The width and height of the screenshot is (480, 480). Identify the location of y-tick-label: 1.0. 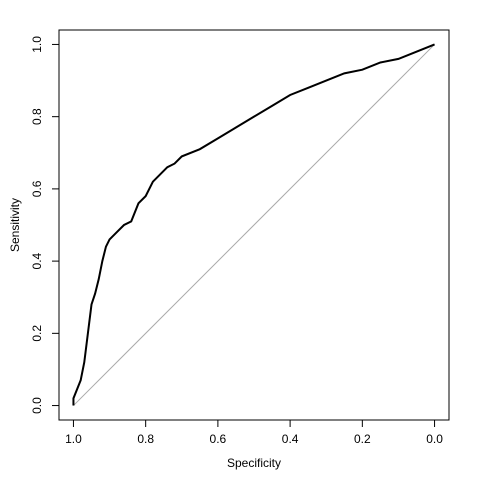
(37, 44).